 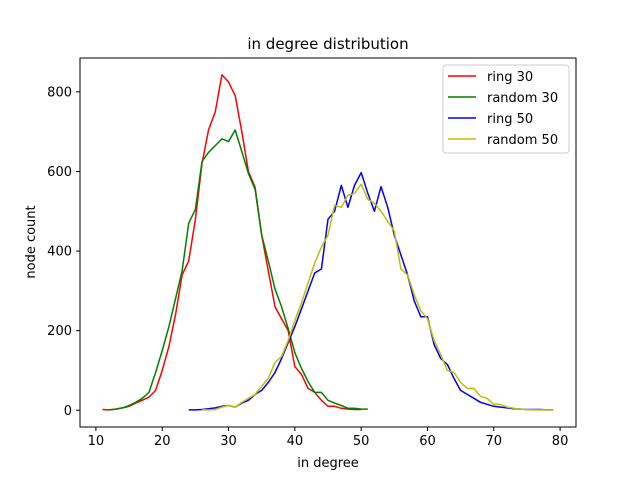 What do you see at coordinates (68, 411) in the screenshot?
I see `y-tick-label: 0` at bounding box center [68, 411].